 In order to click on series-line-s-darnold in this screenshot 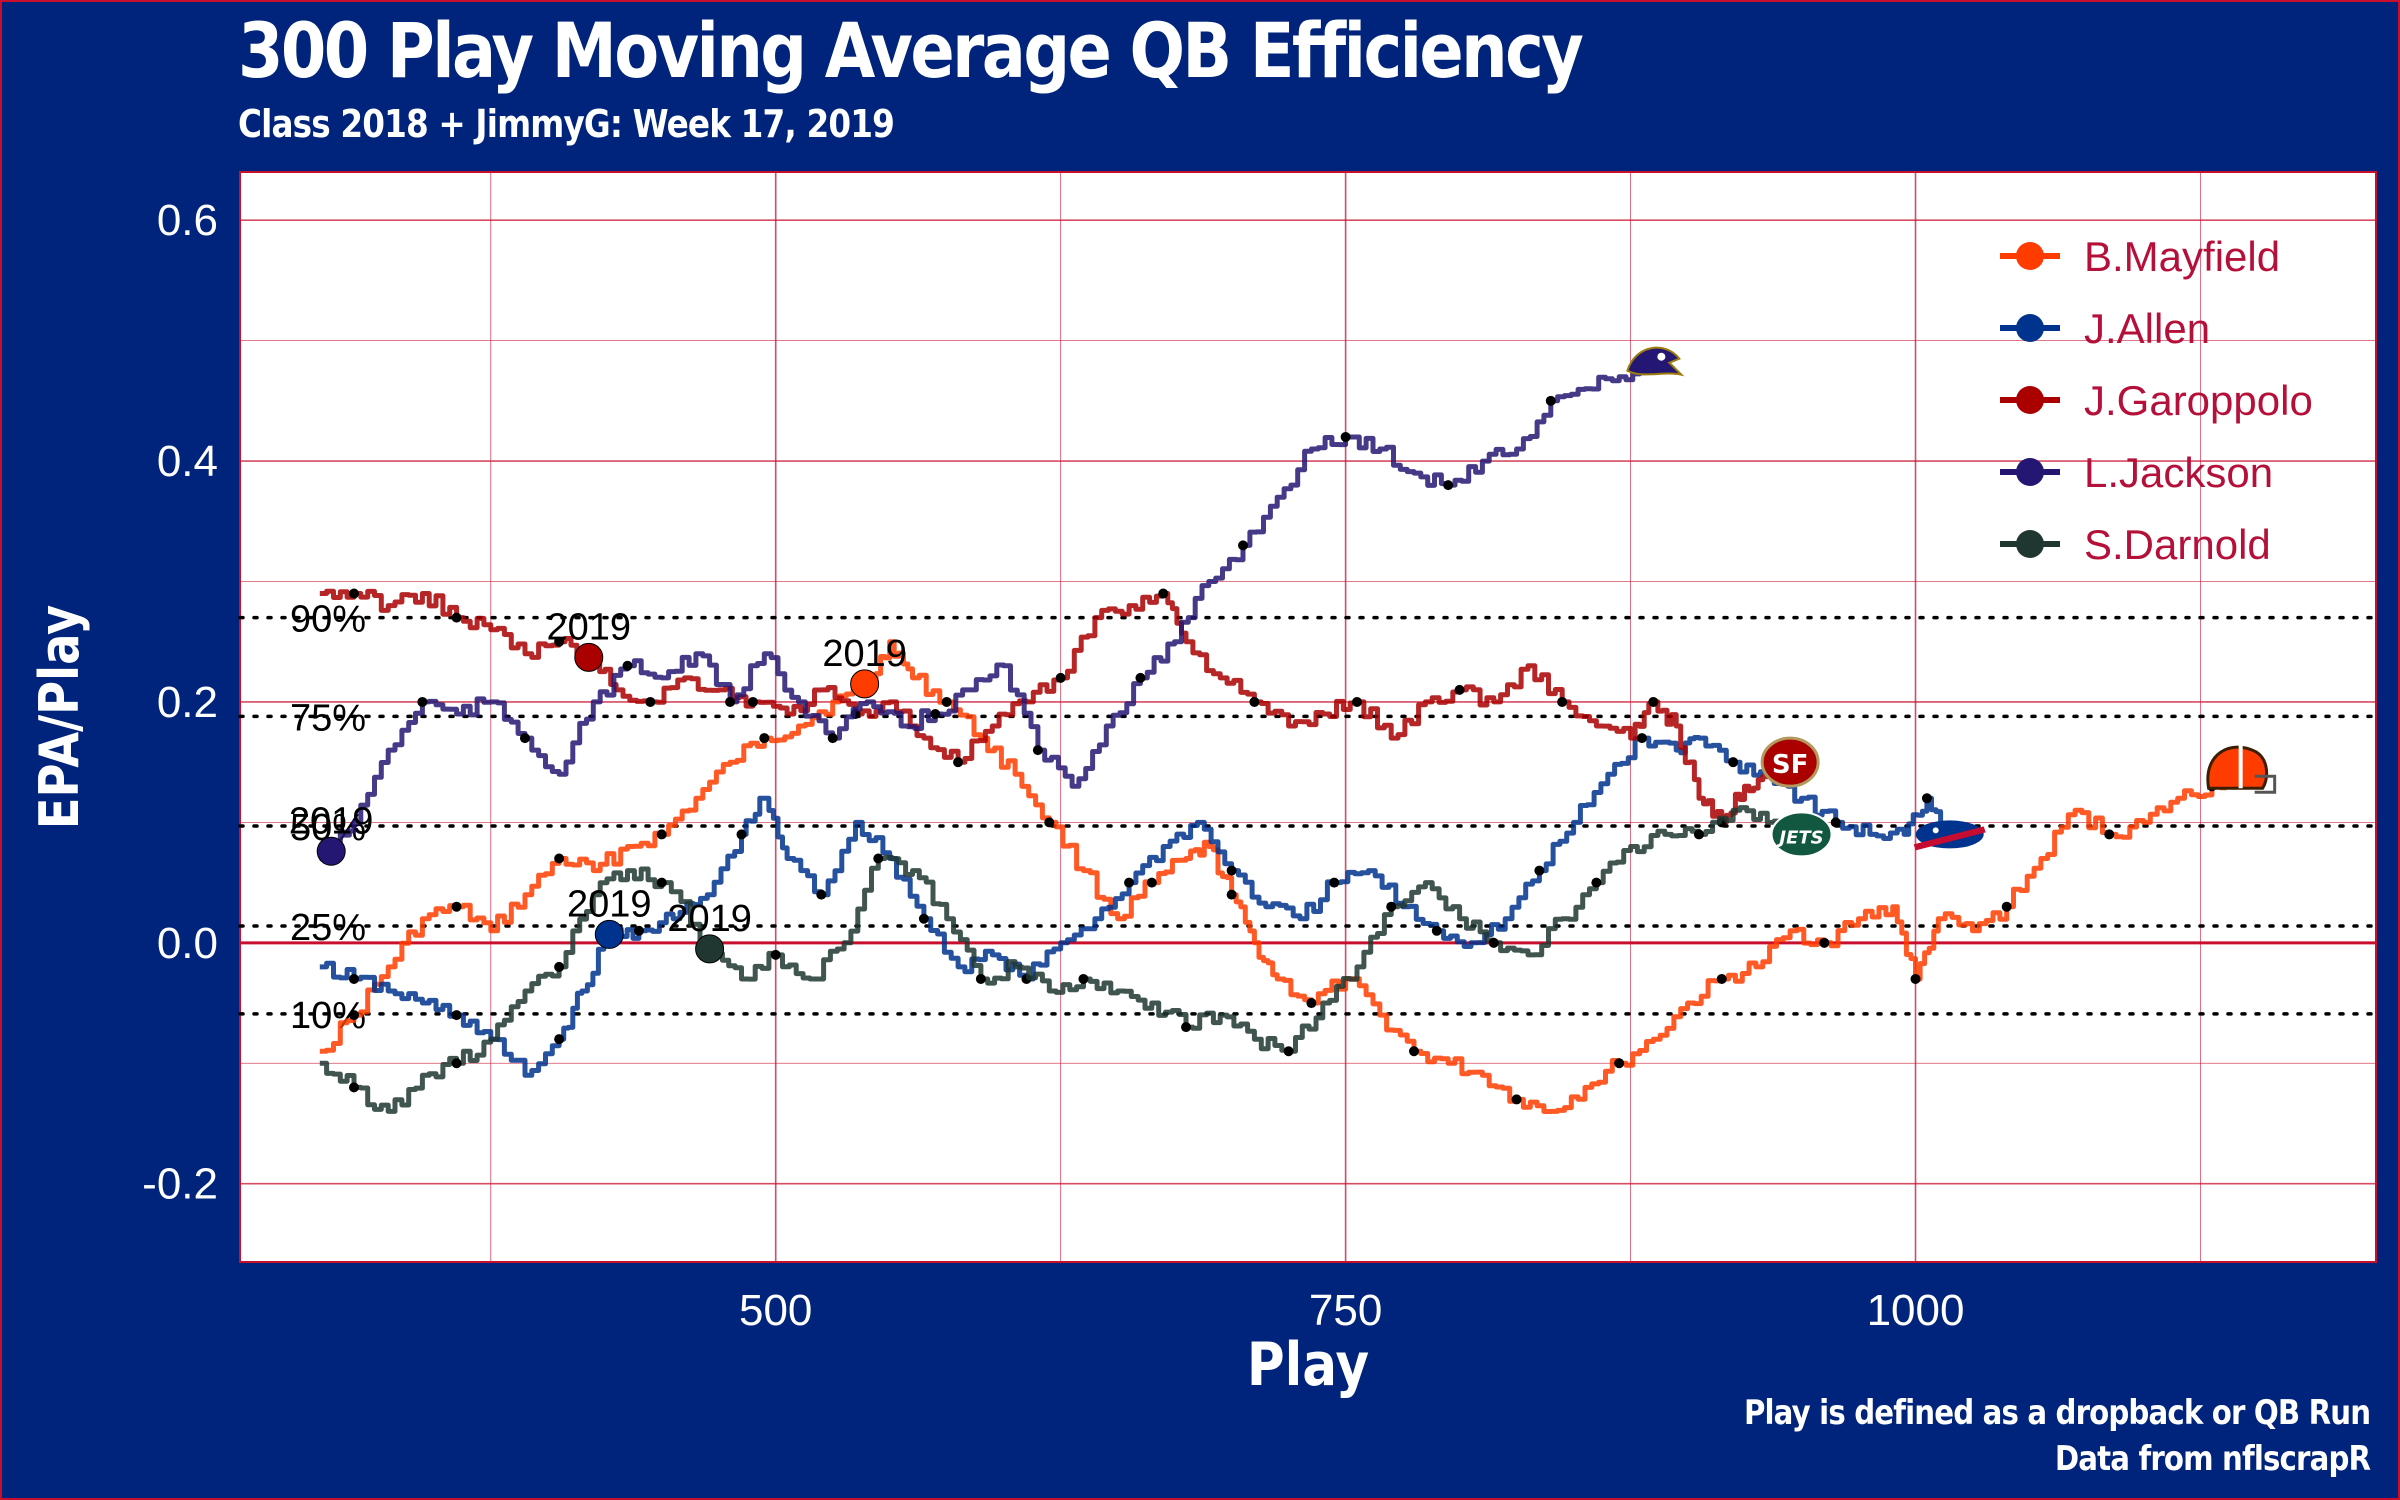, I will do `click(1061, 959)`.